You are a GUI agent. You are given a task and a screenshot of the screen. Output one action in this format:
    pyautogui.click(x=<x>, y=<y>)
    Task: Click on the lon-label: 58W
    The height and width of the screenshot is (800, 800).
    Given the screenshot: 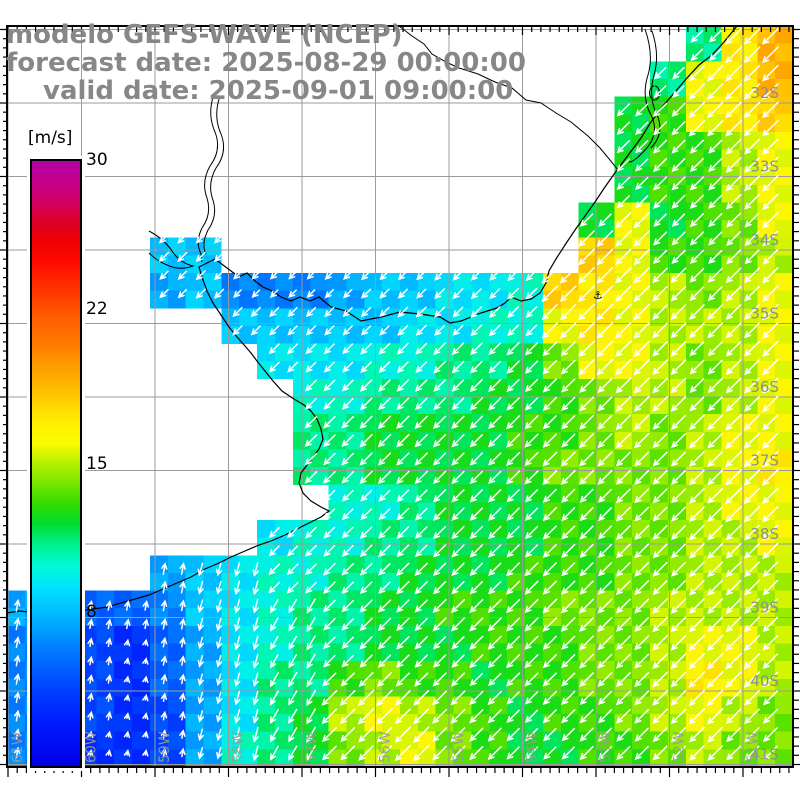 What is the action you would take?
    pyautogui.click(x=239, y=747)
    